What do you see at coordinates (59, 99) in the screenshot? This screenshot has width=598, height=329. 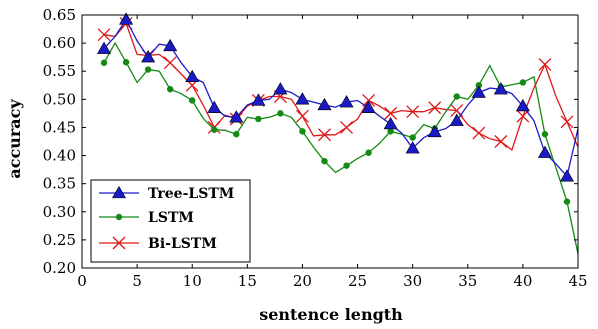 I see `y-tick-label: 0.50` at bounding box center [59, 99].